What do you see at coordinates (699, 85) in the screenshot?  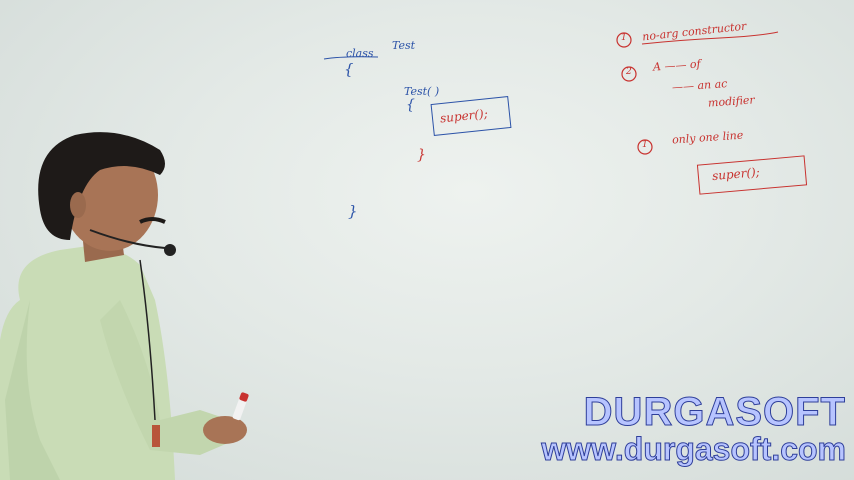 I see `note-2b-text: —— an ac` at bounding box center [699, 85].